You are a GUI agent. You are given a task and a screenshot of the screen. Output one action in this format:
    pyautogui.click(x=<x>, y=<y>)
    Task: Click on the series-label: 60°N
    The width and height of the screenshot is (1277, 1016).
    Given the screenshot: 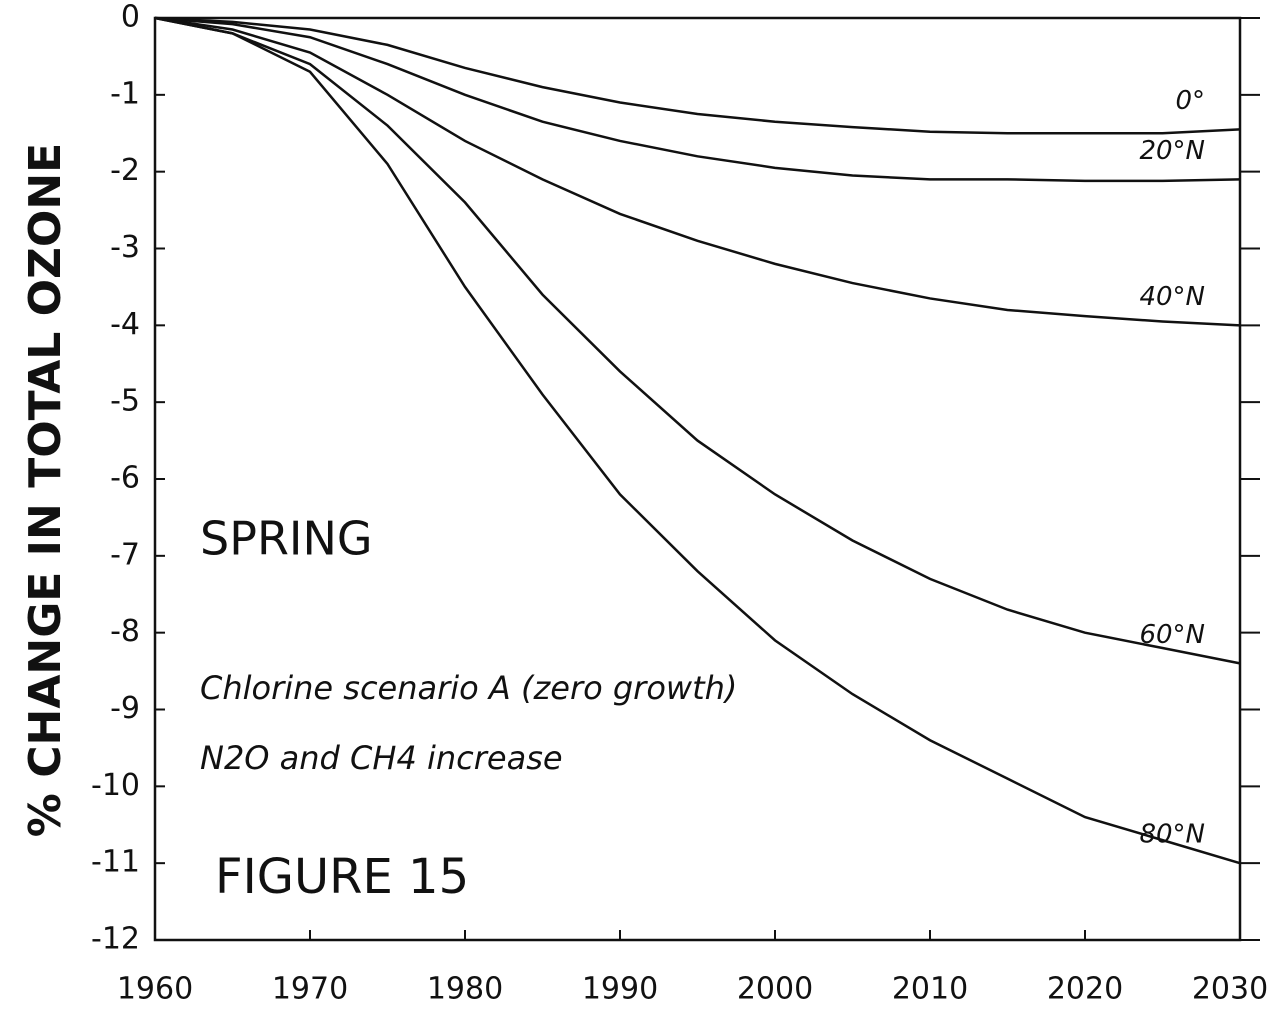 What is the action you would take?
    pyautogui.click(x=1172, y=635)
    